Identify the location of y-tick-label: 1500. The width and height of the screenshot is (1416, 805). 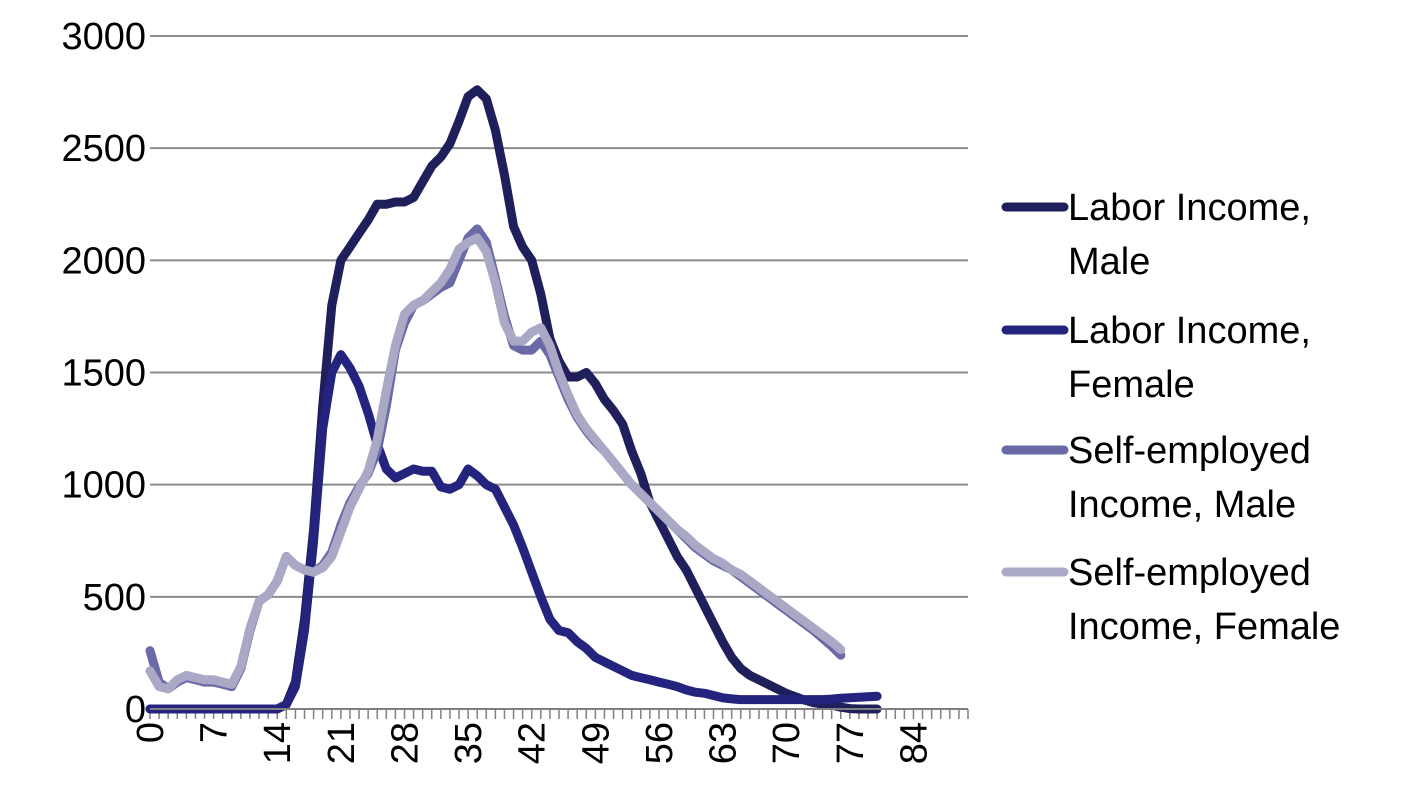
(103, 374).